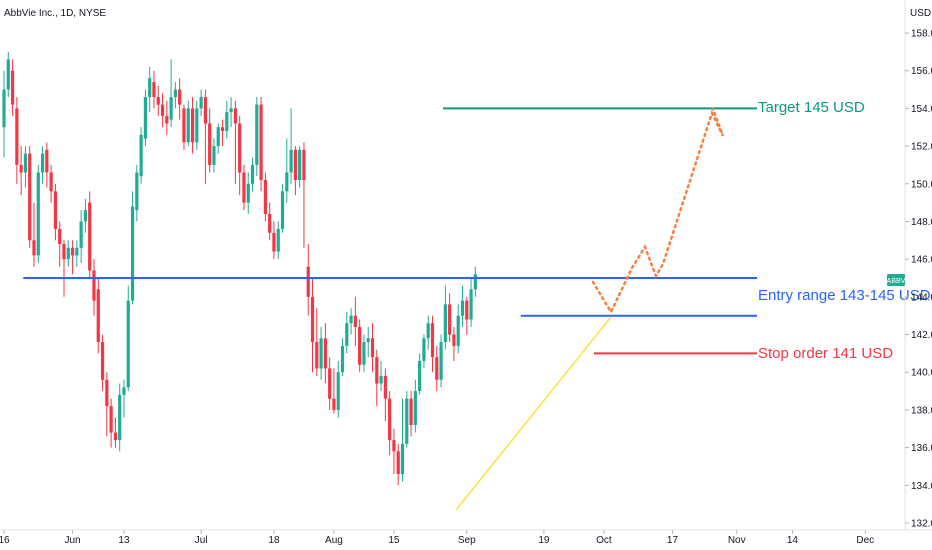 This screenshot has height=550, width=932. Describe the element at coordinates (604, 540) in the screenshot. I see `x-tick-label: Oct` at that location.